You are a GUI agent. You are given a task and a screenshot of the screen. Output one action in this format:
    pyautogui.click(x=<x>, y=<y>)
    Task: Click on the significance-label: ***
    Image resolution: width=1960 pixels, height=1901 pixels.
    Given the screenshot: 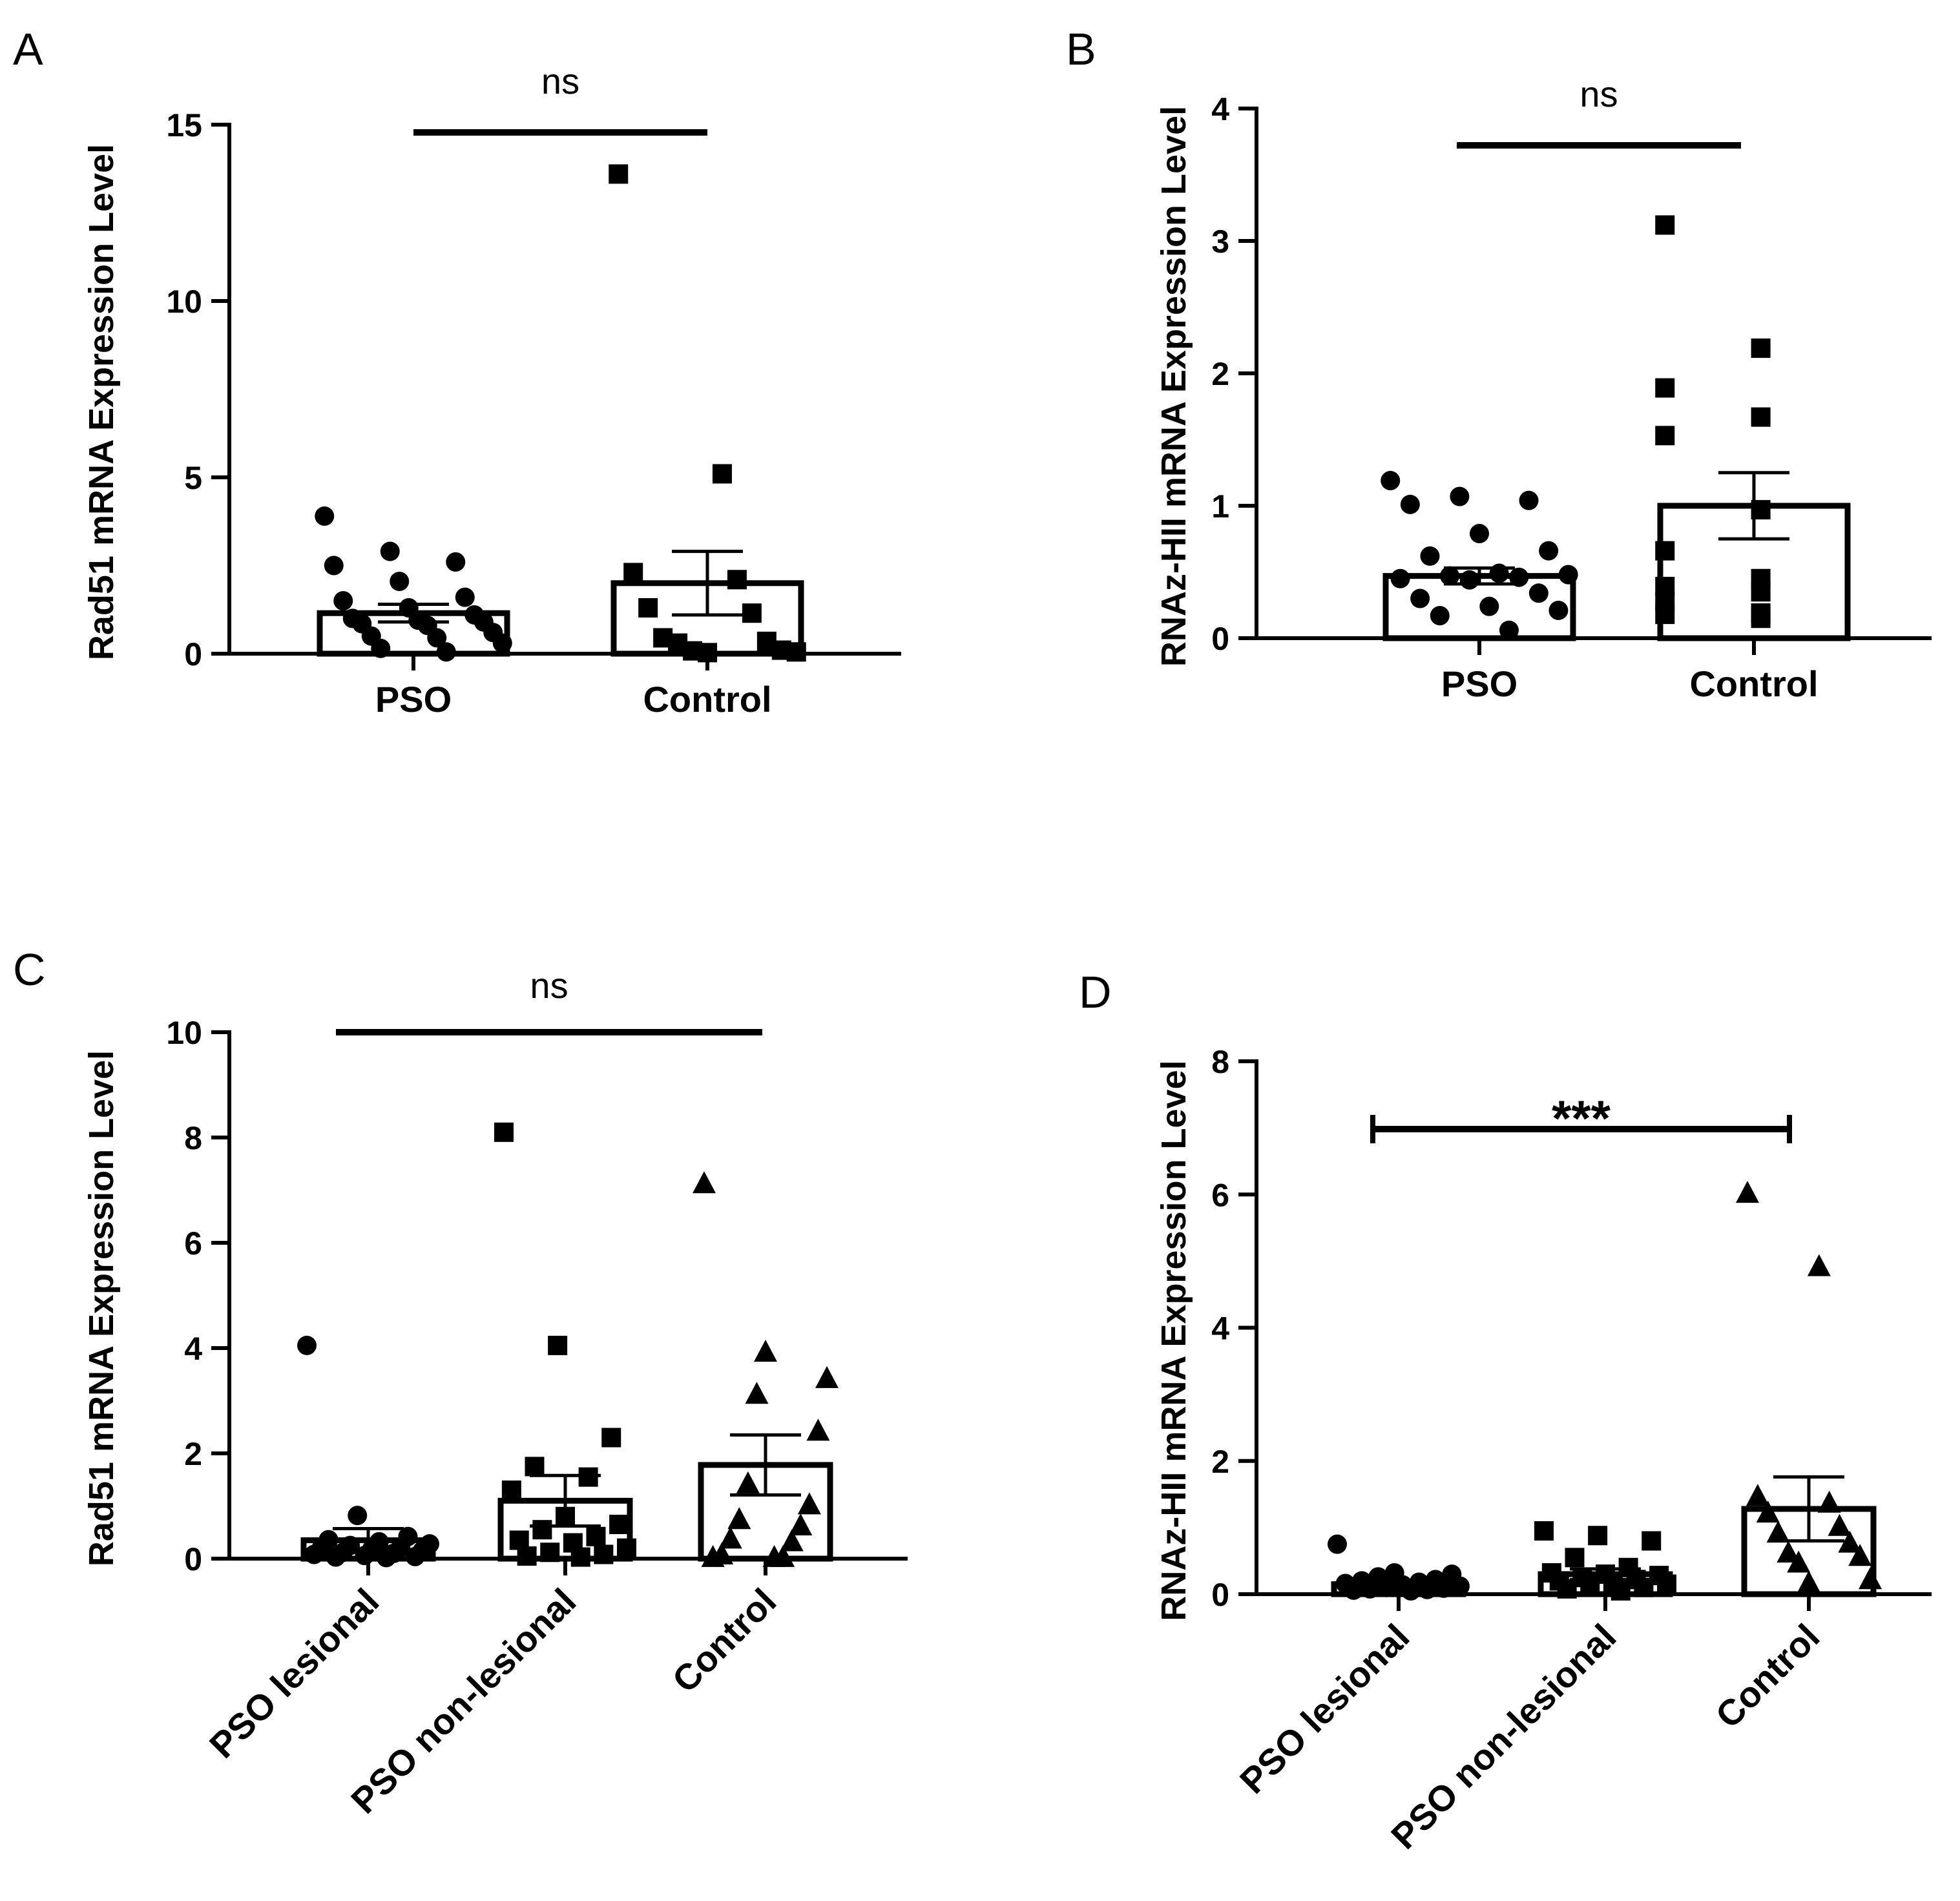 What is the action you would take?
    pyautogui.click(x=1581, y=1118)
    